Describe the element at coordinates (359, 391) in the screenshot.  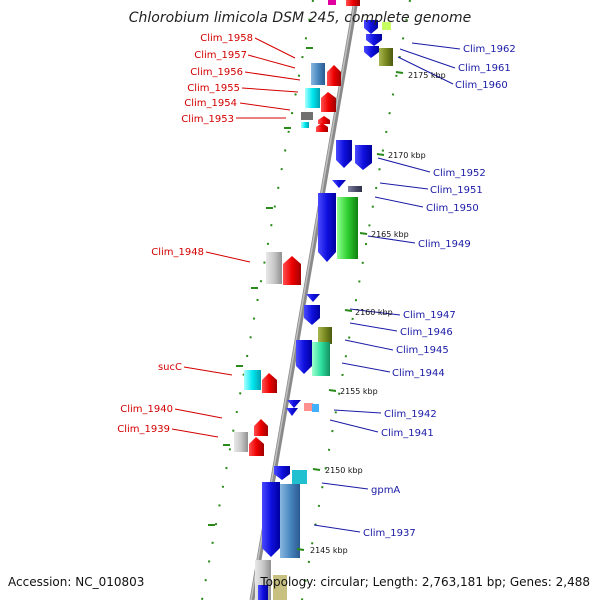
I see `tick-label-2155: 2155 kbp` at that location.